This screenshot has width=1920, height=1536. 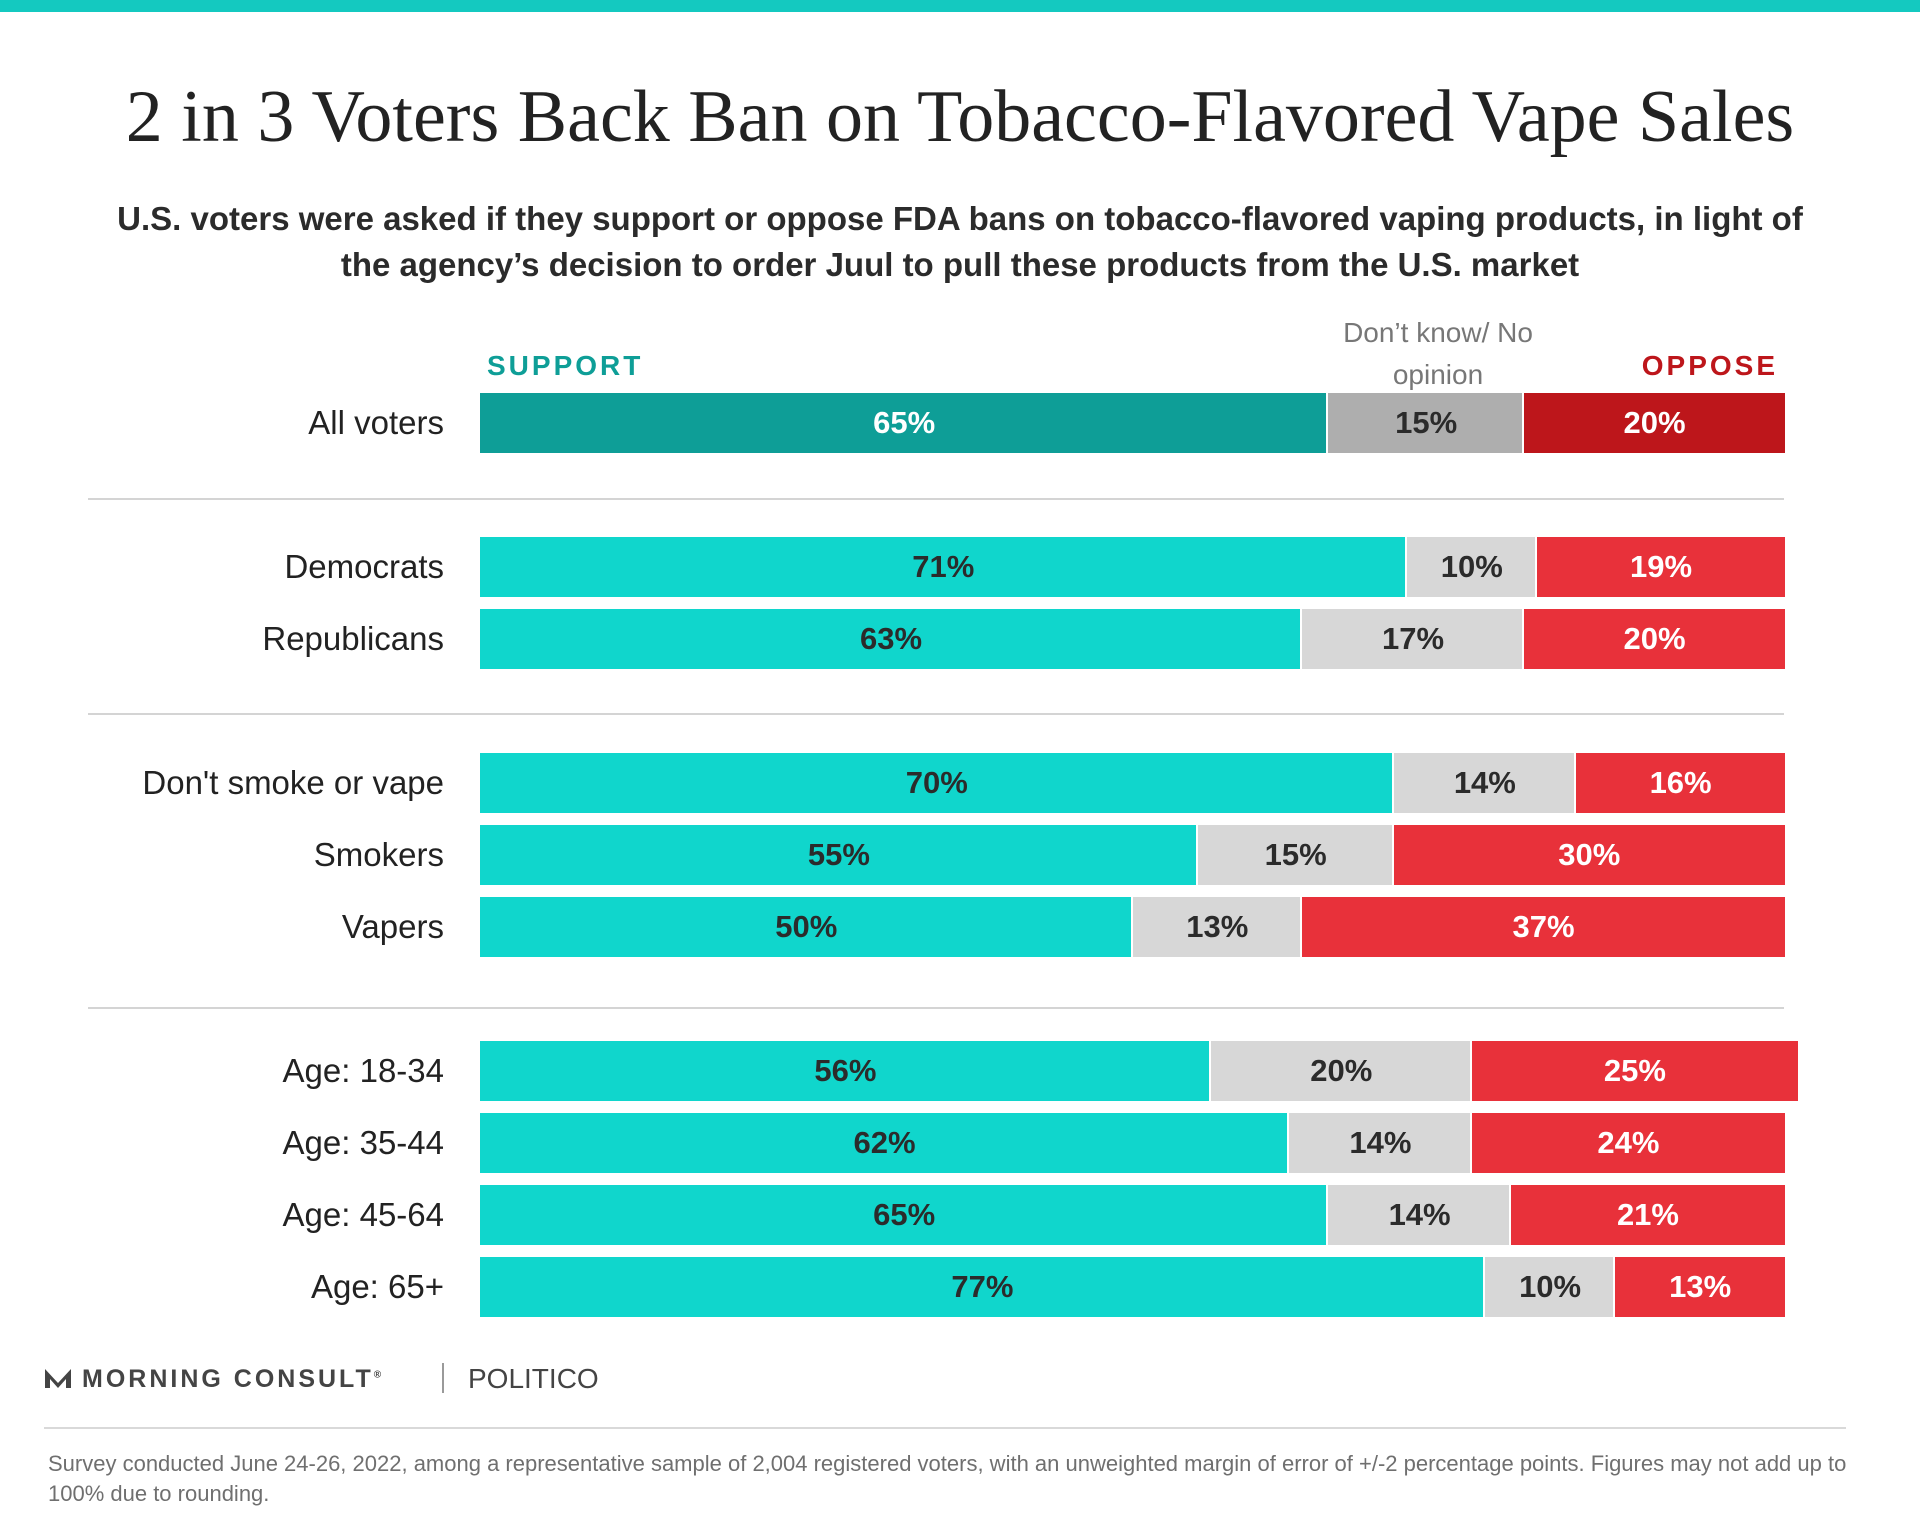 I want to click on category-label-age-35-44: Age: 35-44, so click(x=363, y=1142).